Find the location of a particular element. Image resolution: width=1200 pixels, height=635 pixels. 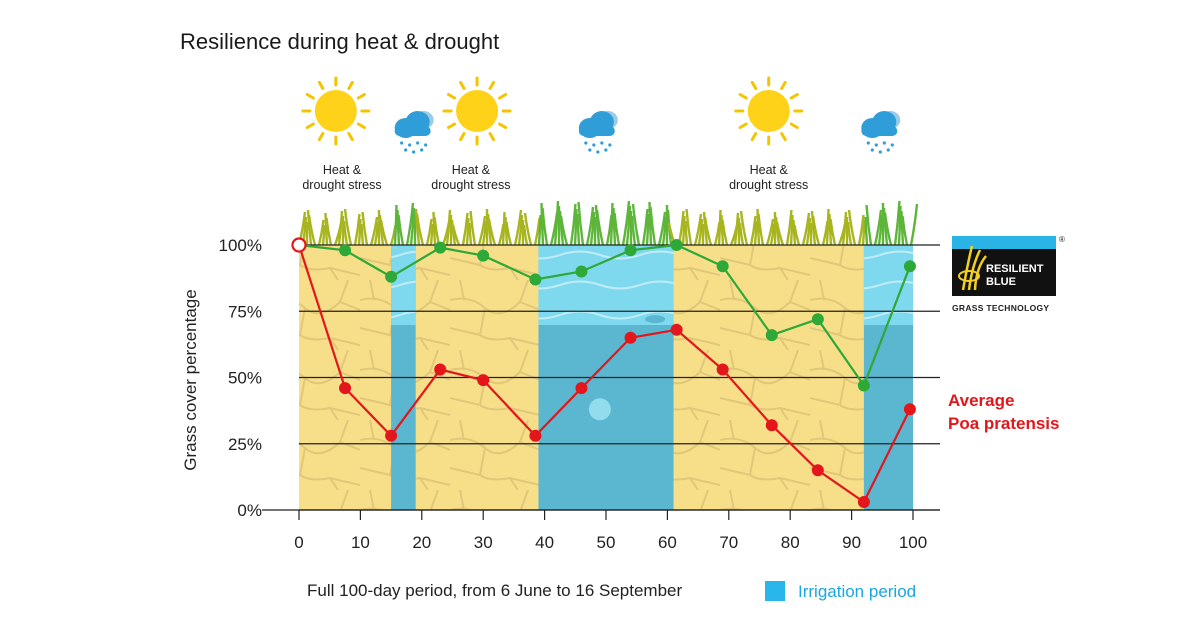

x-tick-label: 40 is located at coordinates (544, 542).